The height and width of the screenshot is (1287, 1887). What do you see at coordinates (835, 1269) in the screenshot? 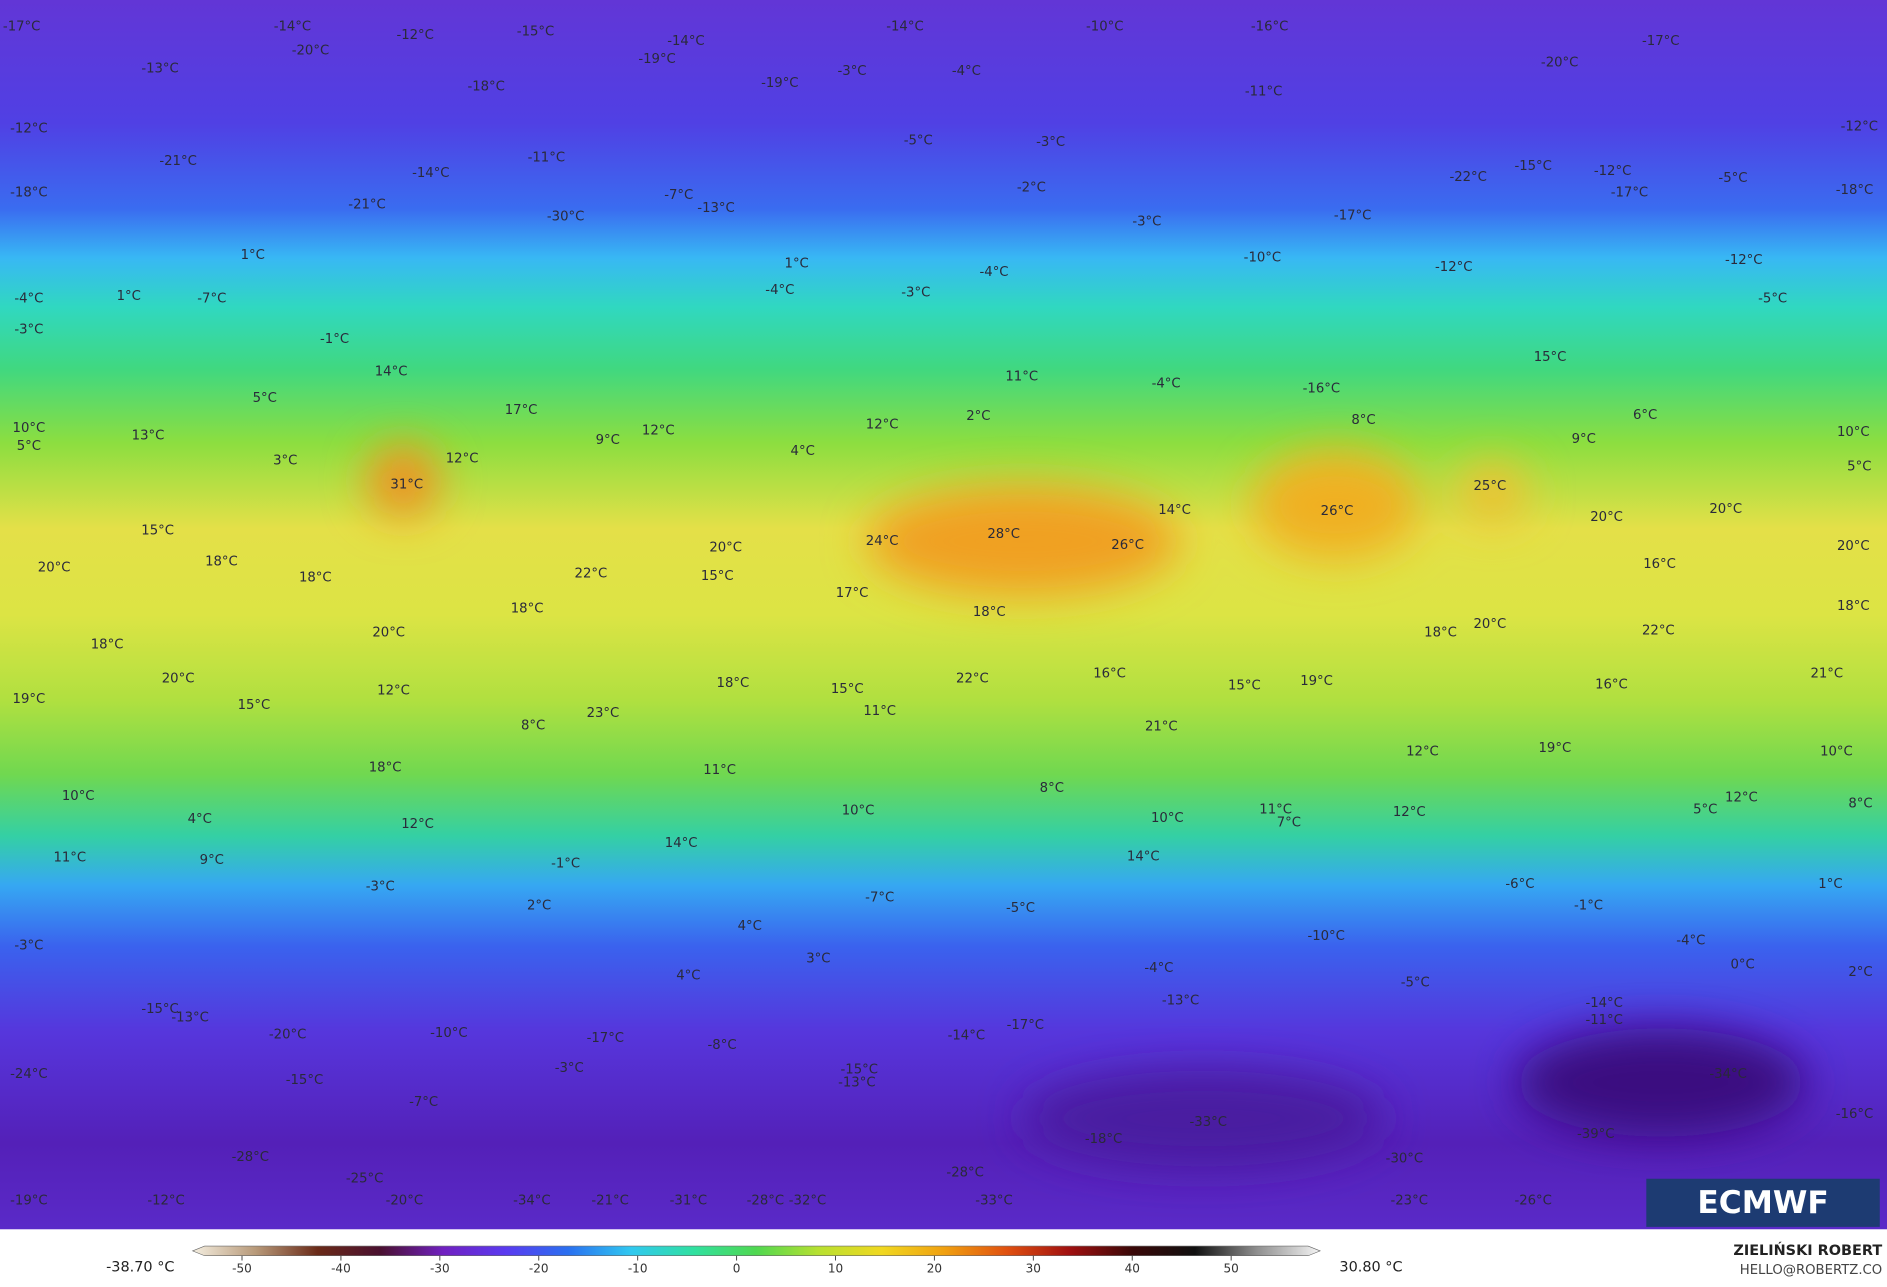
I see `colorbar-tick-label: 10` at bounding box center [835, 1269].